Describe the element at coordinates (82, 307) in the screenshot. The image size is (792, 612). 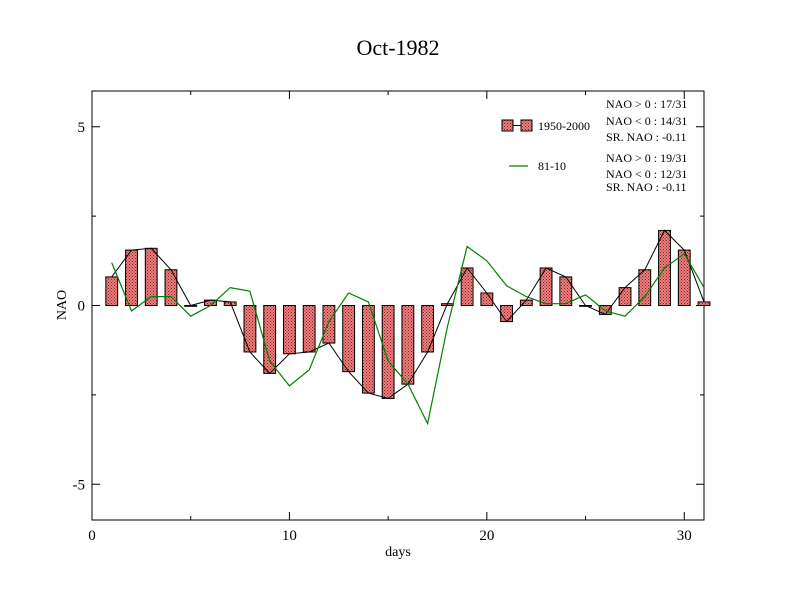
I see `y-tick-label: 0` at that location.